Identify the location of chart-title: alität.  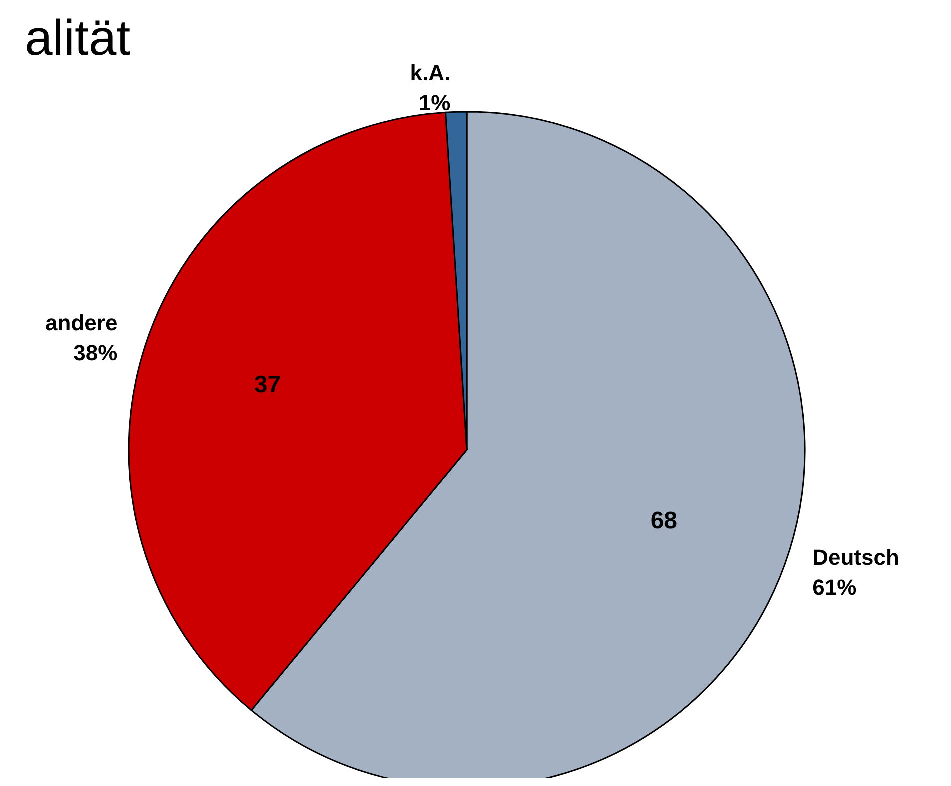
(78, 38).